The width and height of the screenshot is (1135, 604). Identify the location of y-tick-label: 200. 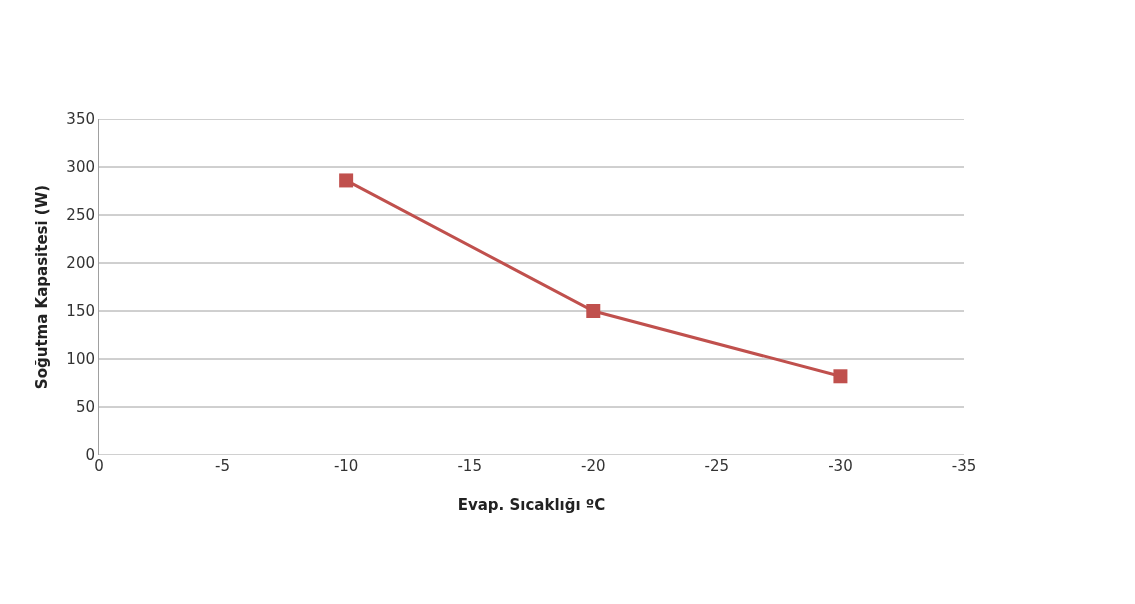
(80, 263).